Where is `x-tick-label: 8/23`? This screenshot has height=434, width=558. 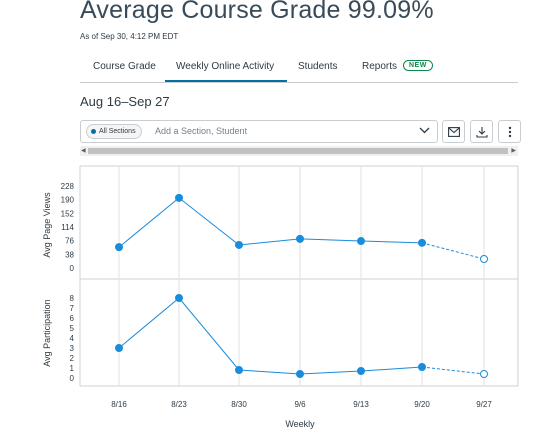
x-tick-label: 8/23 is located at coordinates (179, 404).